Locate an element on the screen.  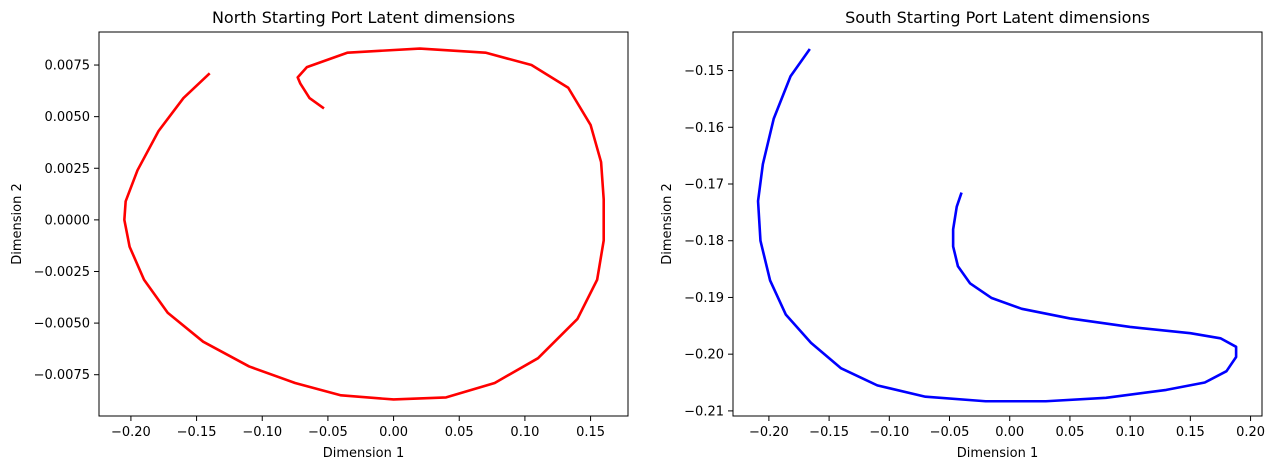
south-x-axis-label: Dimension 1 is located at coordinates (998, 453).